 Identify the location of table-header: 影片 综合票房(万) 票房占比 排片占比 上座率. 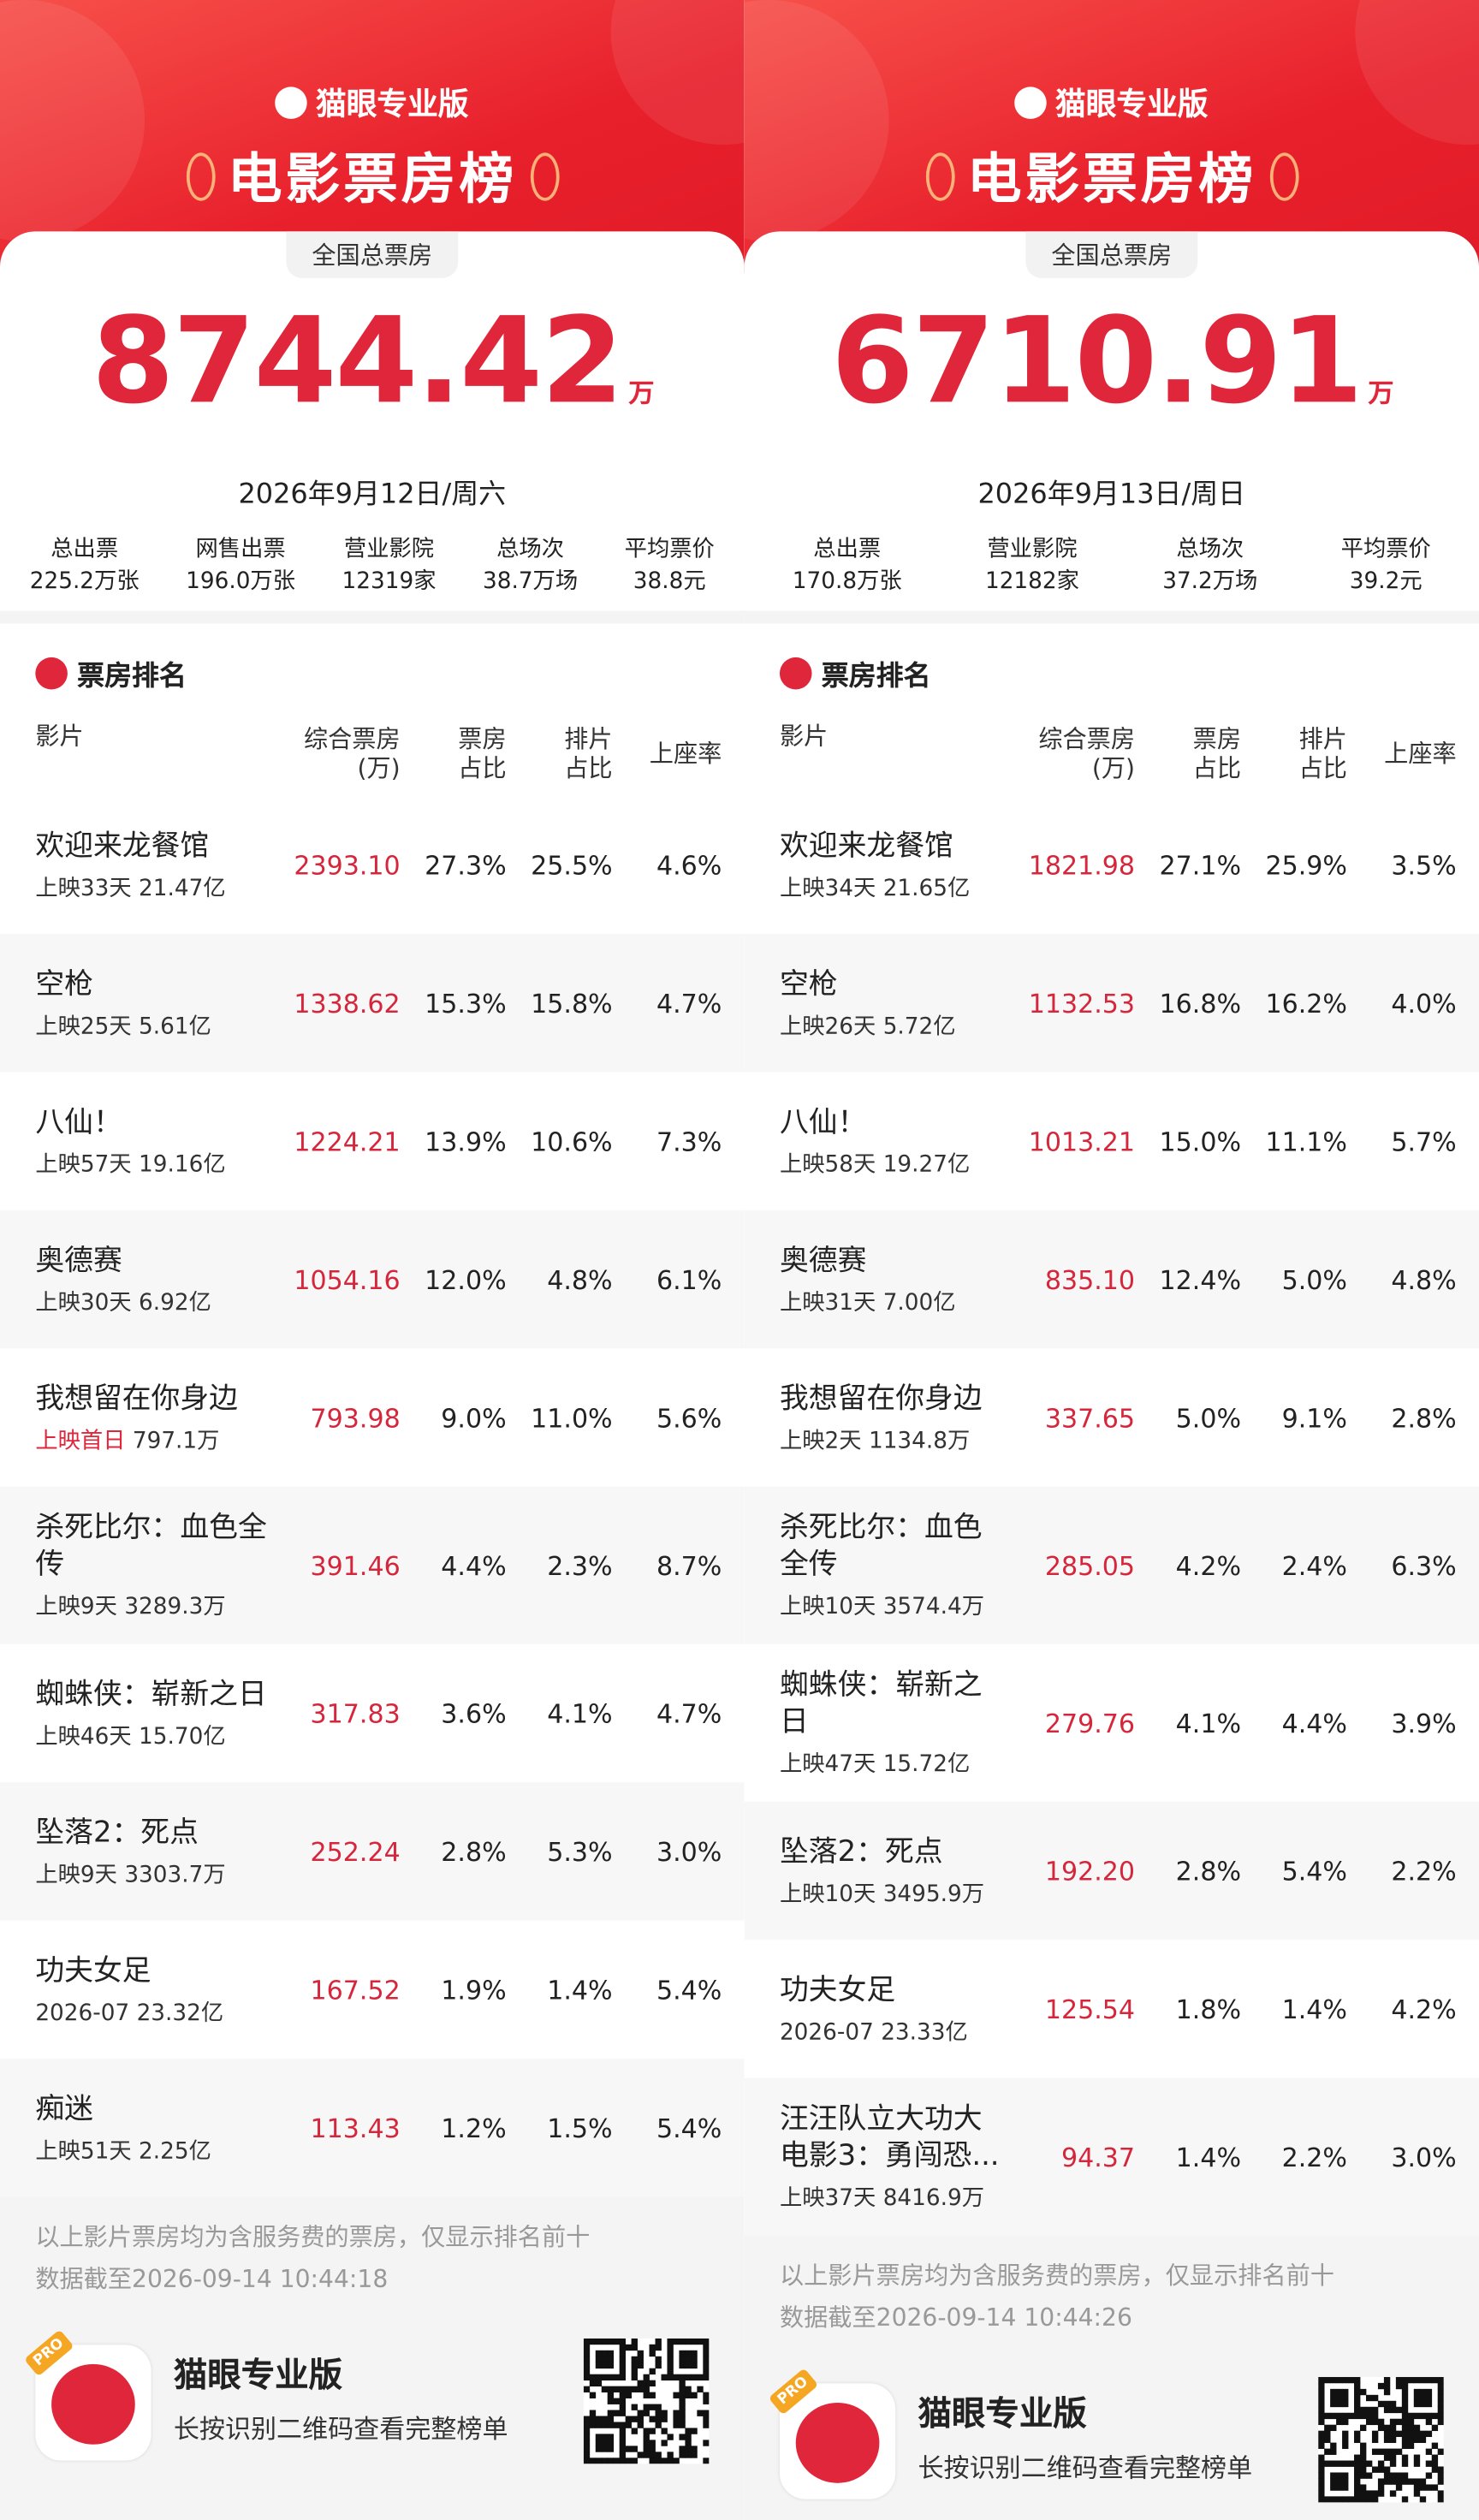
(372, 753).